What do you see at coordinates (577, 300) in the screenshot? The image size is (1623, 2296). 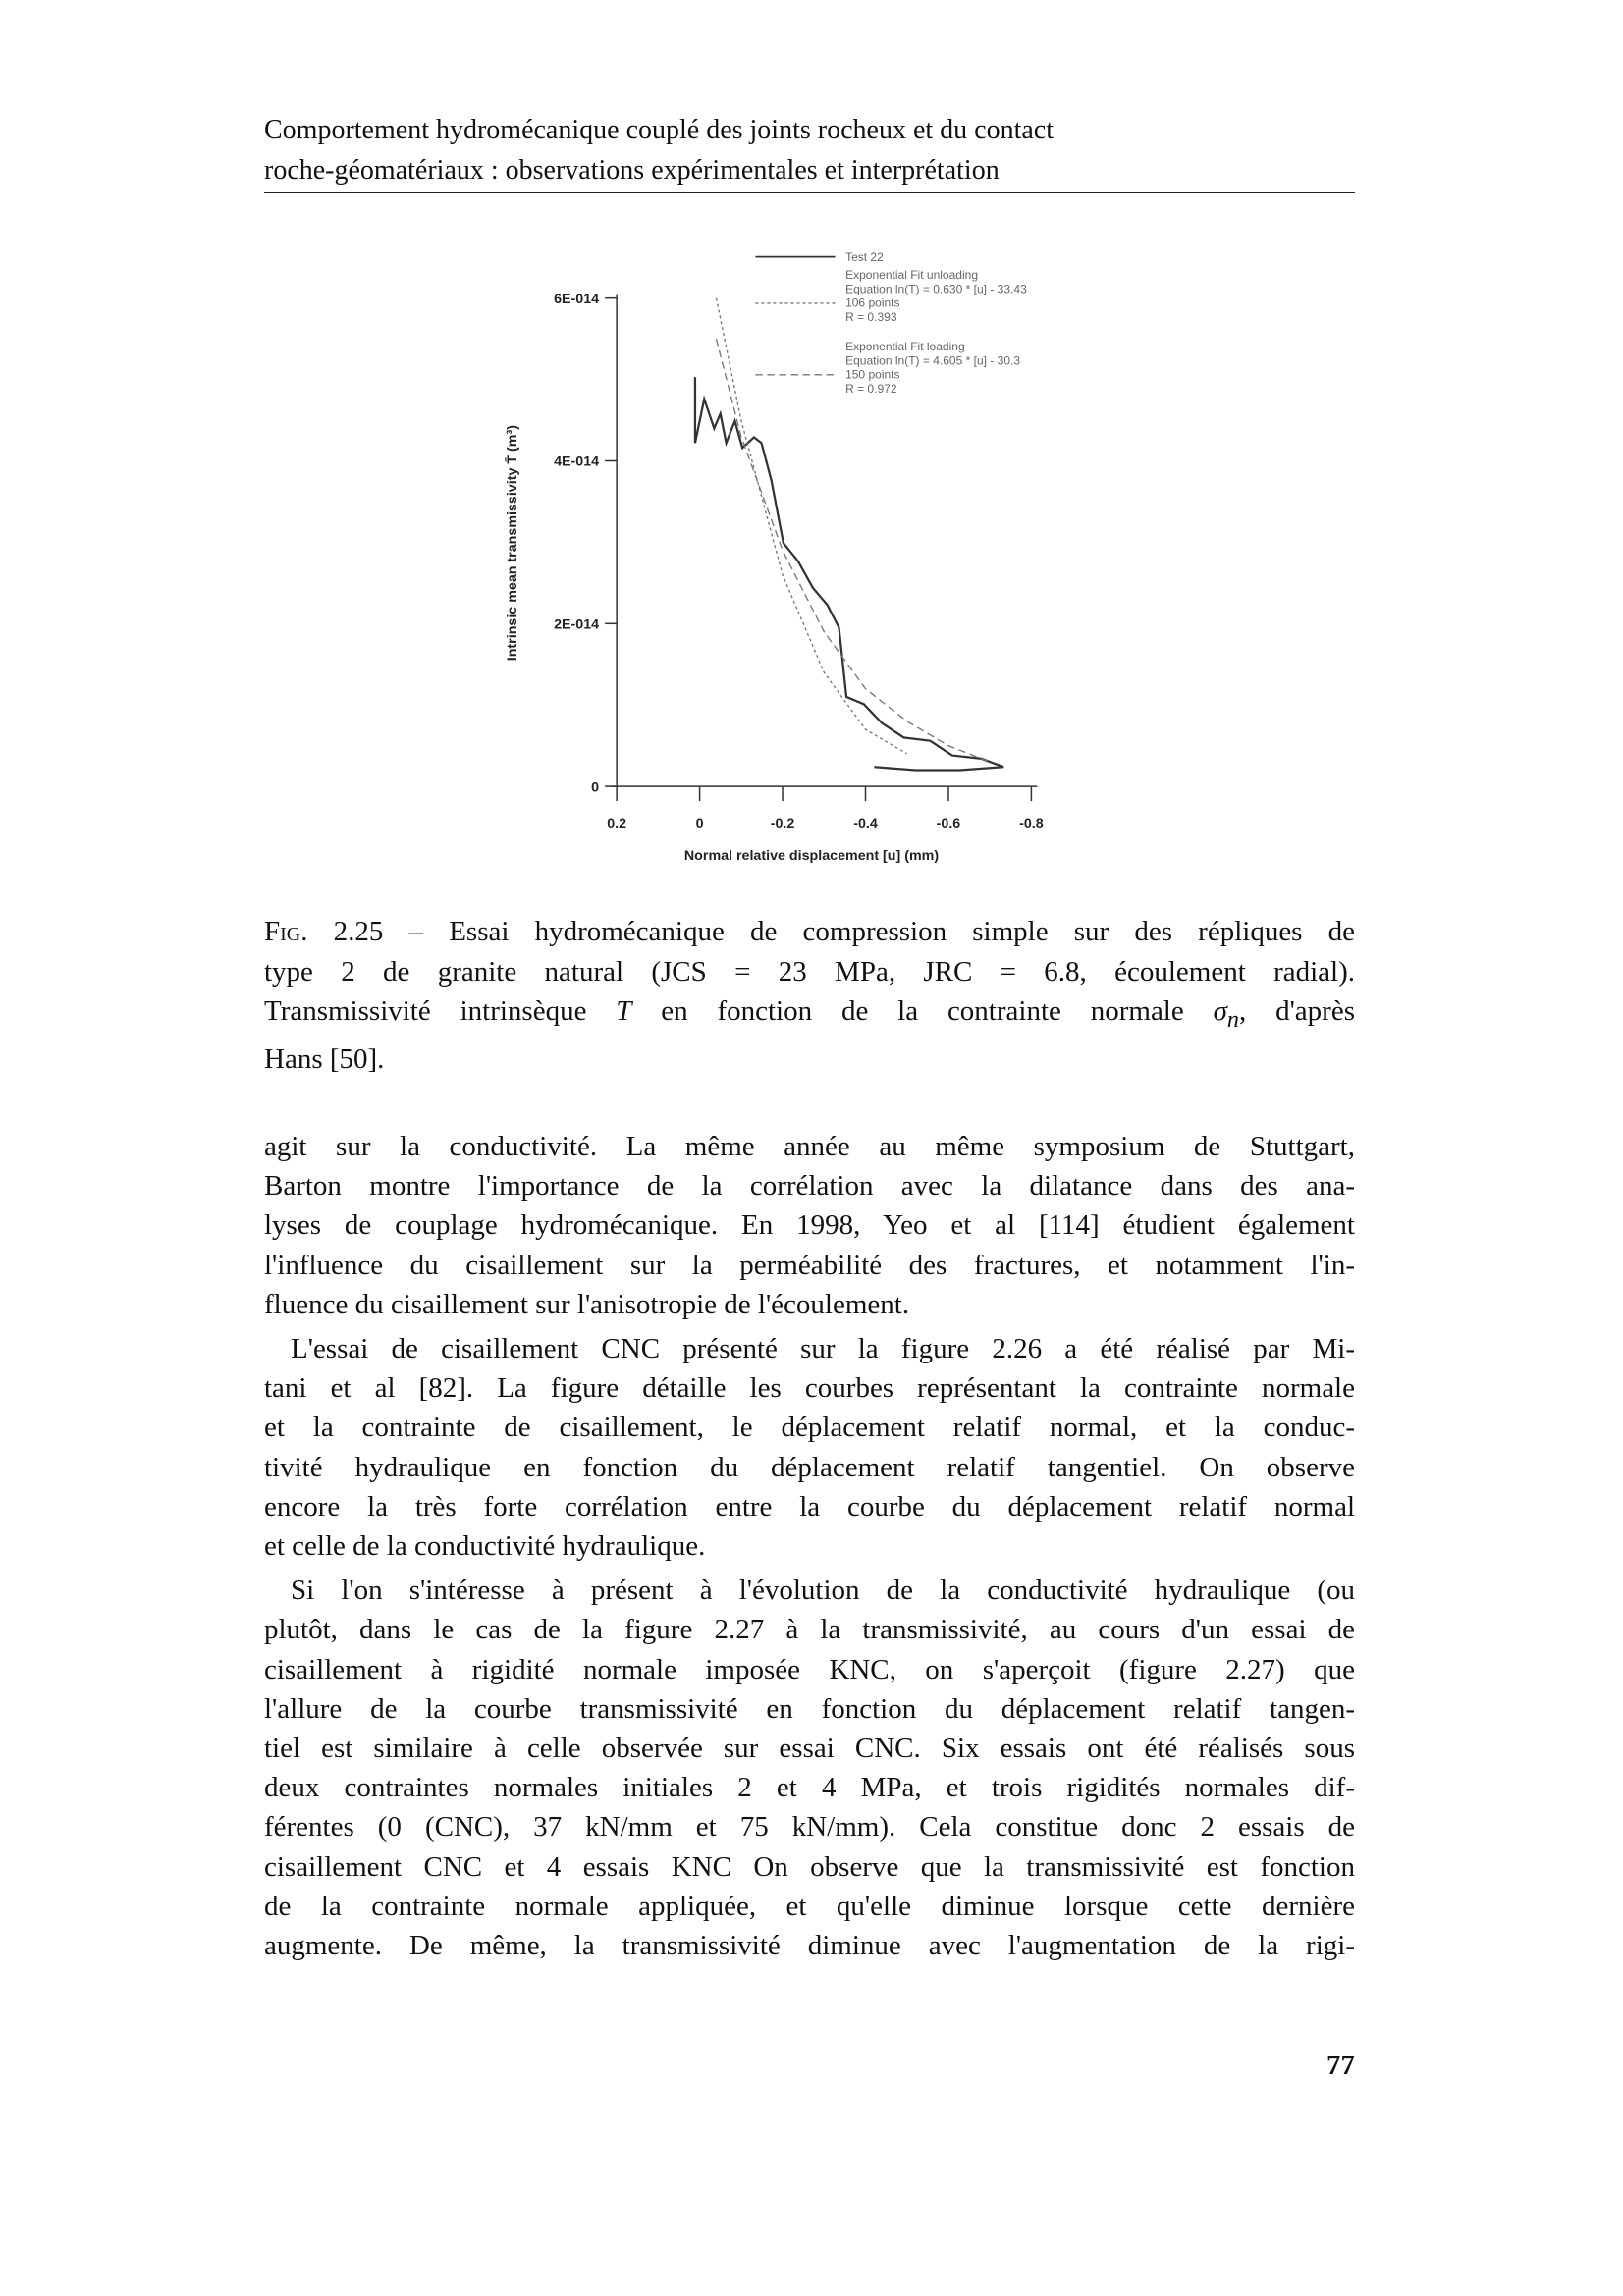 I see `y-tick-label: 6E-014` at bounding box center [577, 300].